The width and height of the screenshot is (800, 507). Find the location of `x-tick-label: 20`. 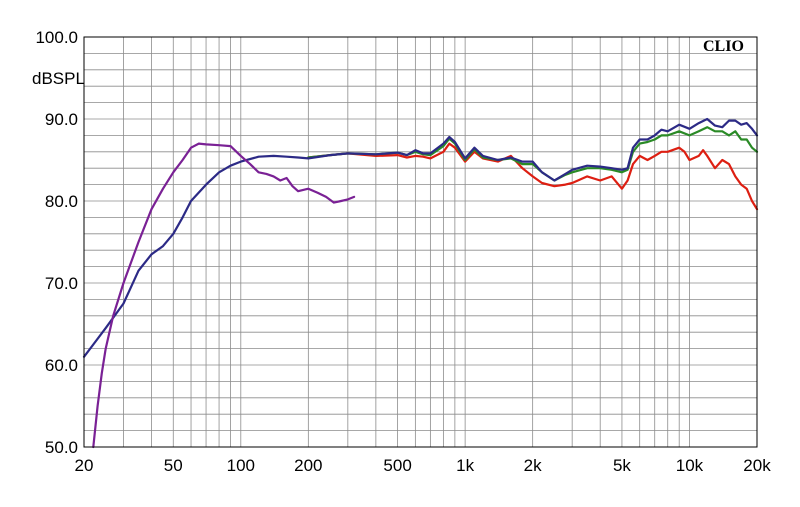

x-tick-label: 20 is located at coordinates (84, 465).